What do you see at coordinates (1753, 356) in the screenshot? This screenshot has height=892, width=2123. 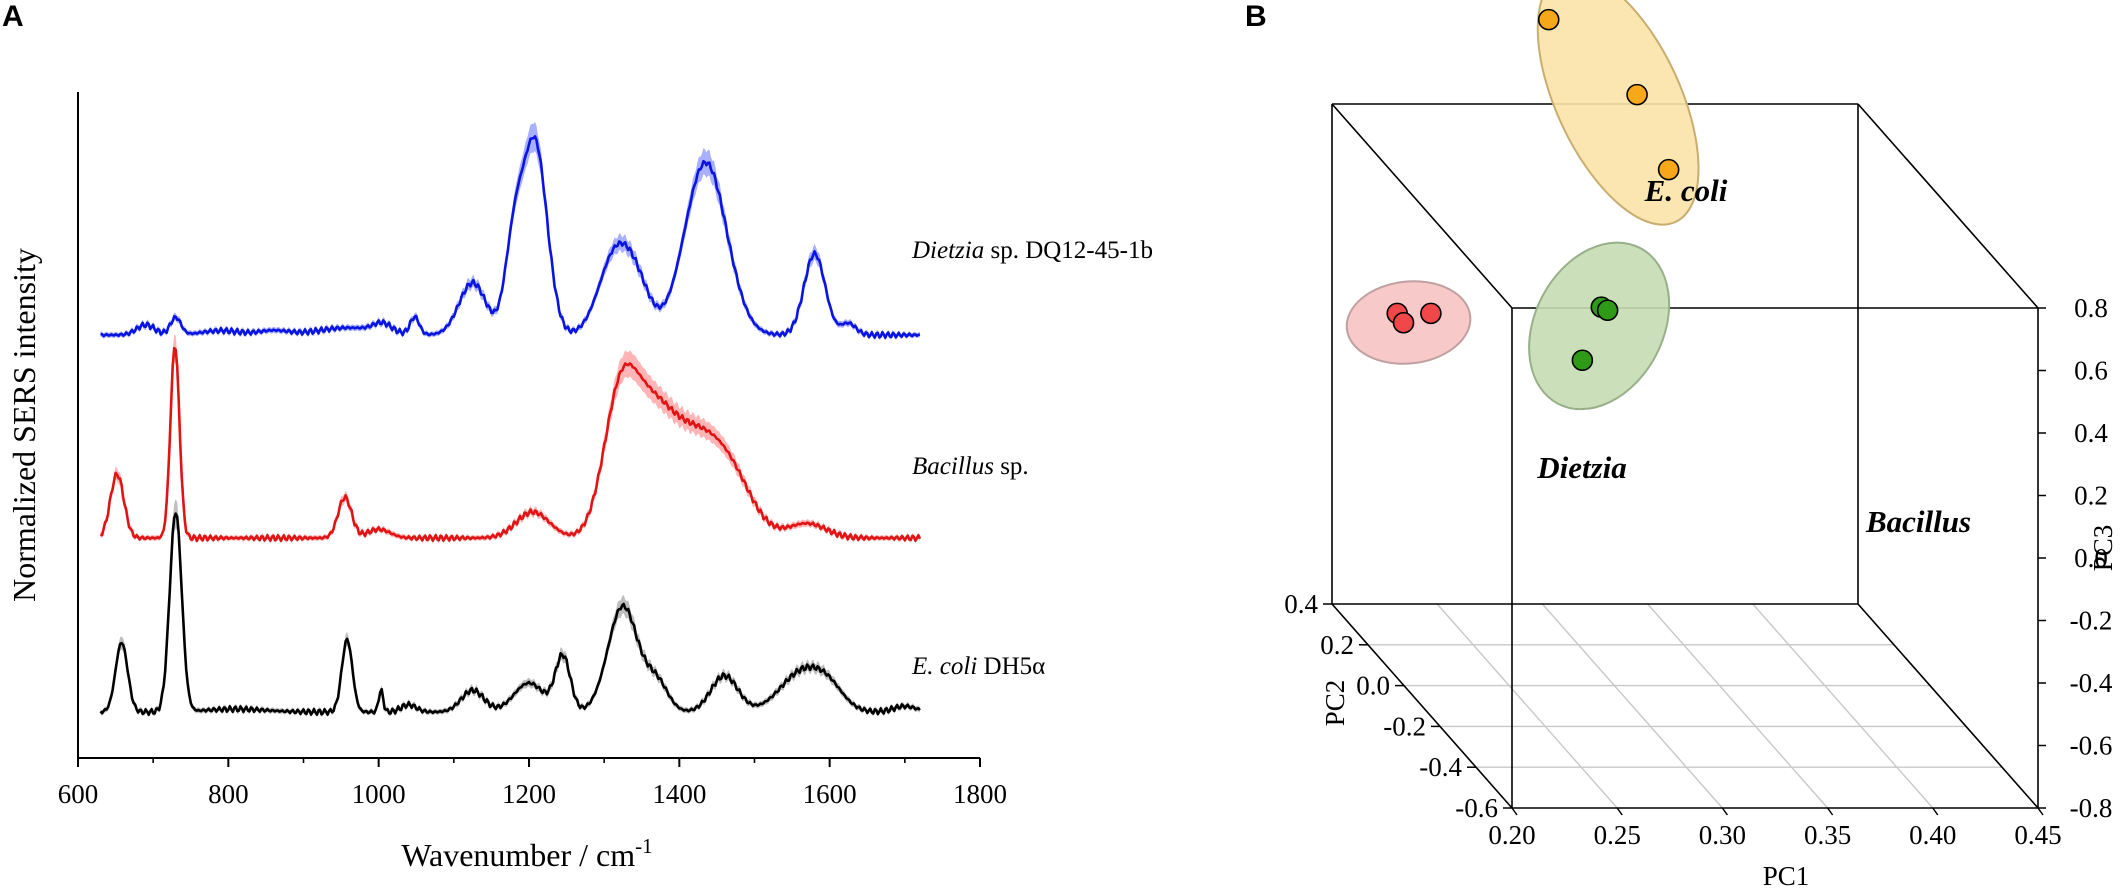 I see `cluster-labels: E. coli Dietzia Bacillus` at bounding box center [1753, 356].